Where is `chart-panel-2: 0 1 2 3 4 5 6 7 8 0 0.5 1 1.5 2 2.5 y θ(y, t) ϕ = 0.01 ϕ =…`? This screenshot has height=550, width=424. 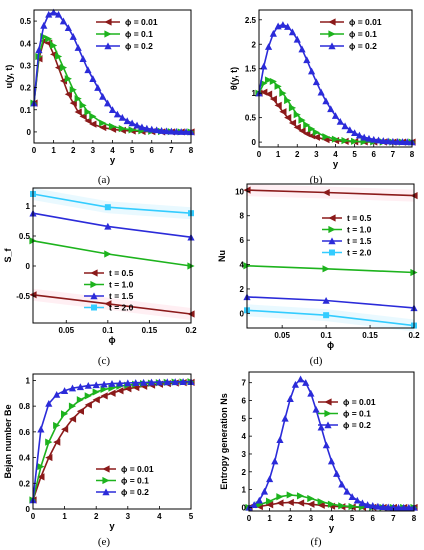
chart-panel-2: 0 1 2 3 4 5 6 7 8 0 0.5 1 1.5 2 2.5 y θ(y, t) ϕ = 0.01 ϕ =… is located at coordinates (322, 97).